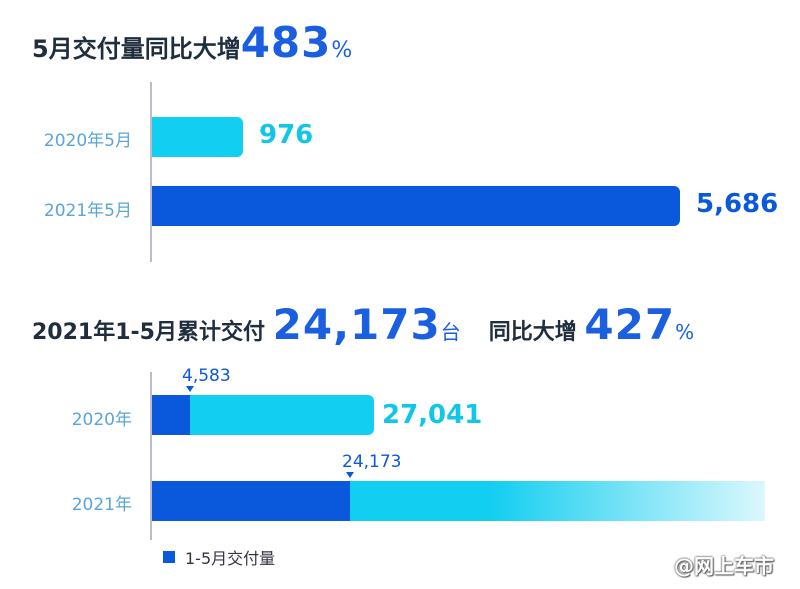 The image size is (800, 589). Describe the element at coordinates (737, 204) in the screenshot. I see `chart1-value-2021: 5,686` at that location.